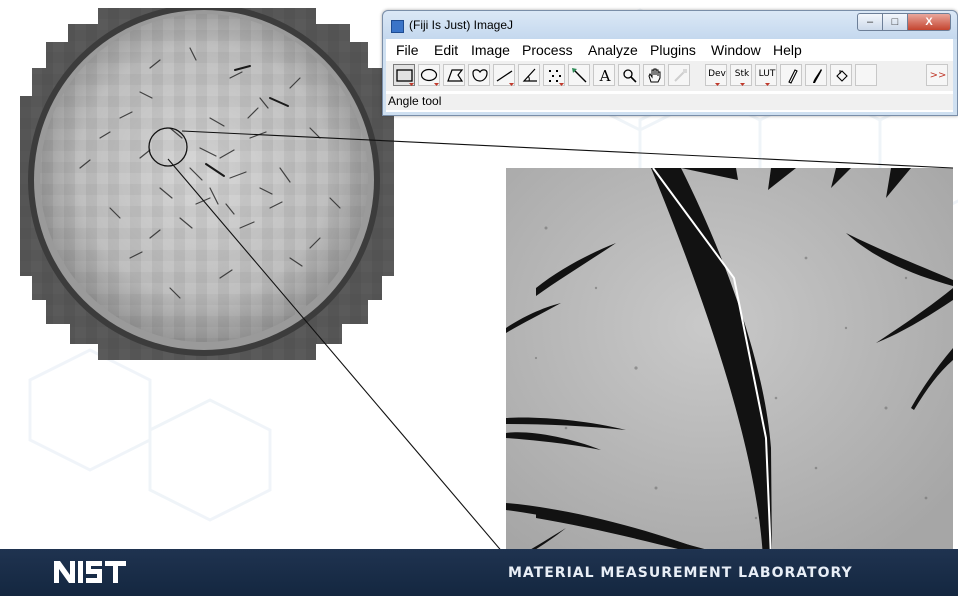 This screenshot has width=958, height=596. I want to click on polygon-tool-button, so click(454, 75).